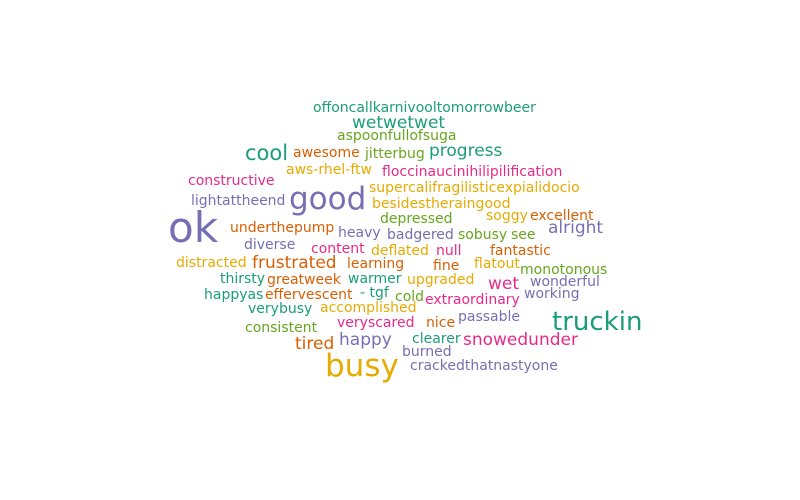  What do you see at coordinates (270, 245) in the screenshot?
I see `word-diverse: diverse` at bounding box center [270, 245].